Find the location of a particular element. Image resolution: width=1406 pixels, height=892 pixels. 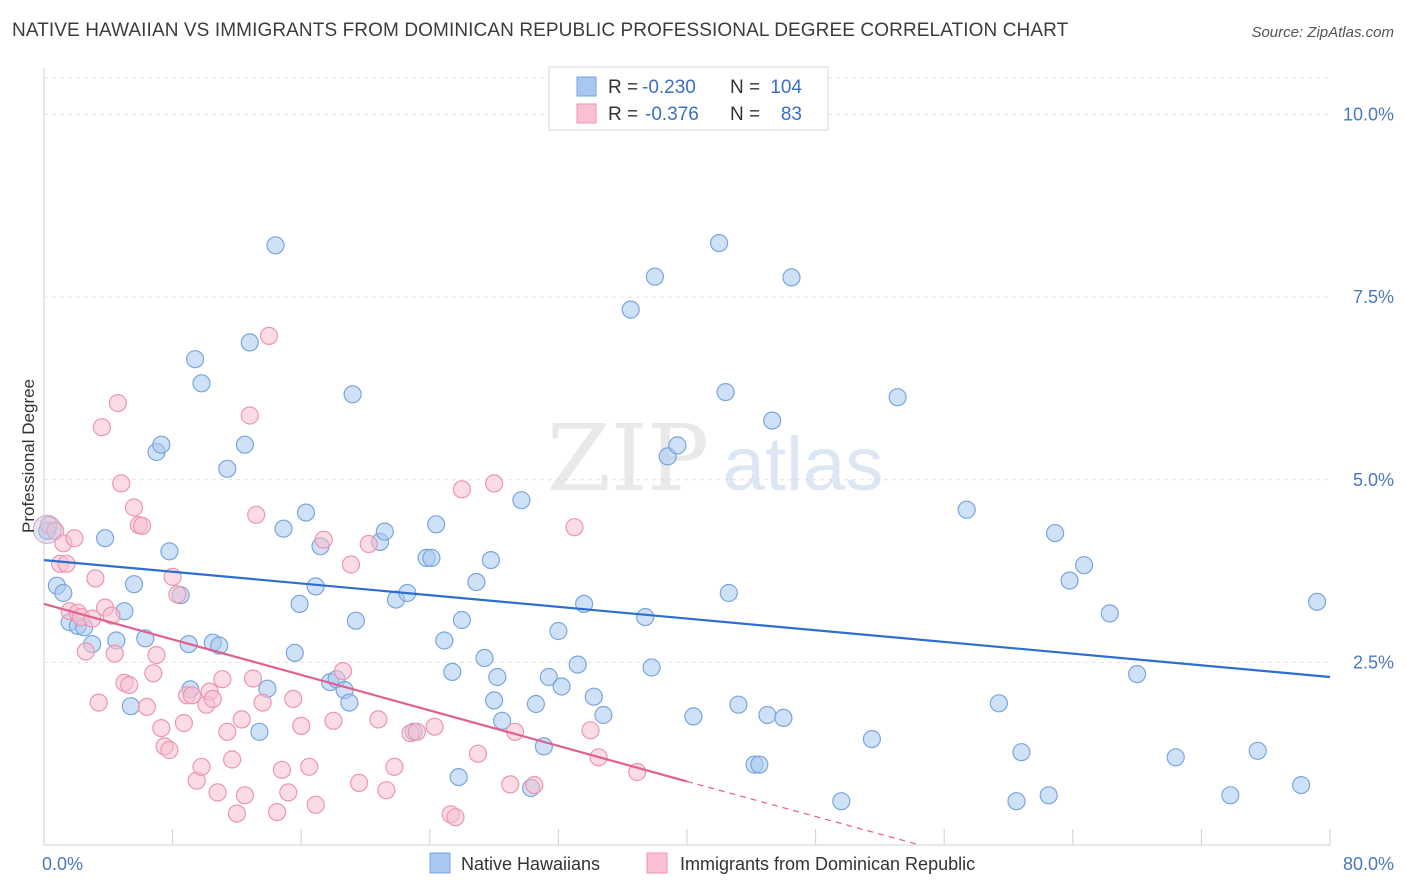

bottom-legend-label-native-hawaiians: Native Hawaiians is located at coordinates (530, 864).